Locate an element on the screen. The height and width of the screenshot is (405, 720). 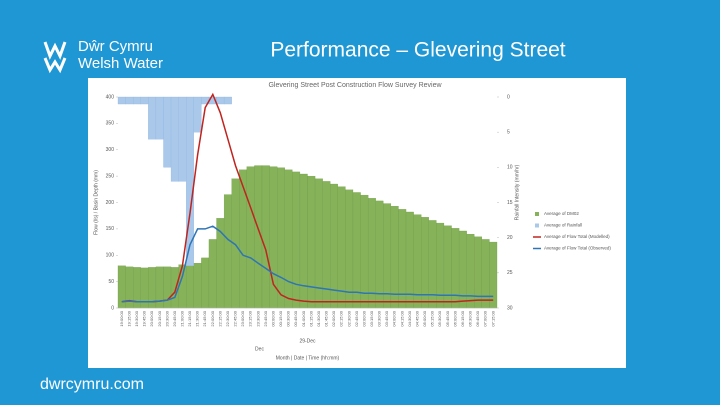
x-tick-label: 02:00:00 is located at coordinates (333, 318).